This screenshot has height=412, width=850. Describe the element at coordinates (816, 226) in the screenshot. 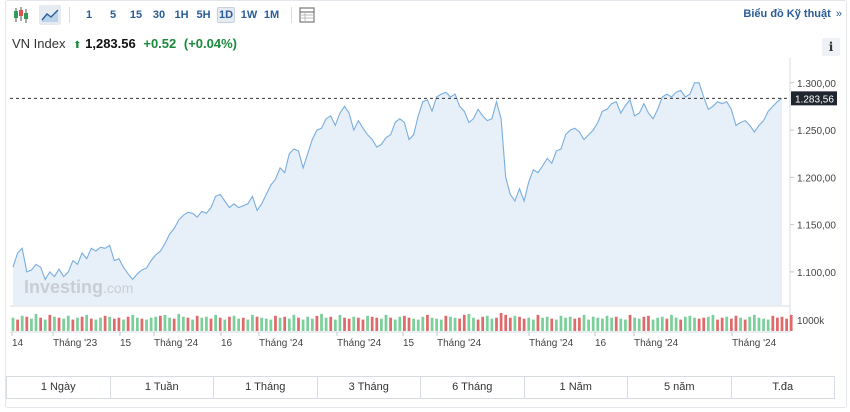

I see `y-tick-label: 1.150,00` at that location.